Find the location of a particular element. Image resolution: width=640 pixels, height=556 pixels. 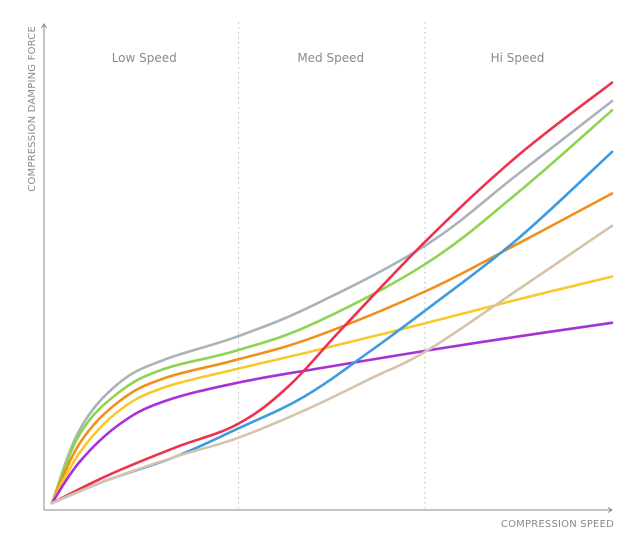

region-label-hi-speed: Hi Speed is located at coordinates (518, 58).